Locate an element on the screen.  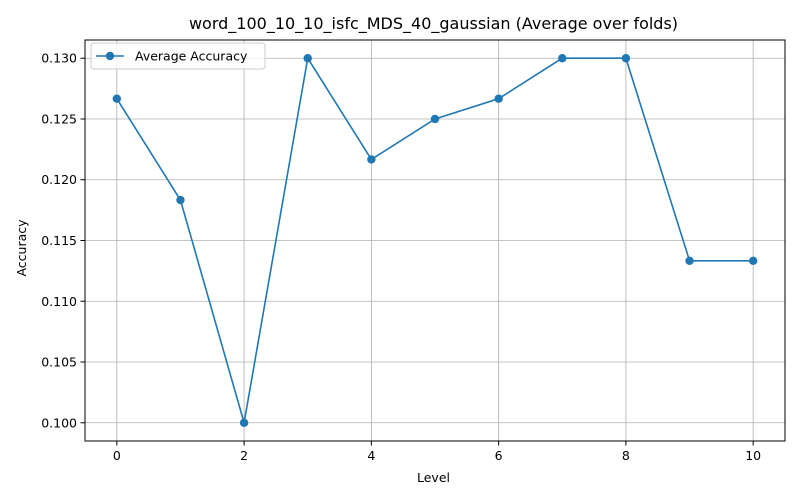
x-tick-label: 8 is located at coordinates (626, 455).